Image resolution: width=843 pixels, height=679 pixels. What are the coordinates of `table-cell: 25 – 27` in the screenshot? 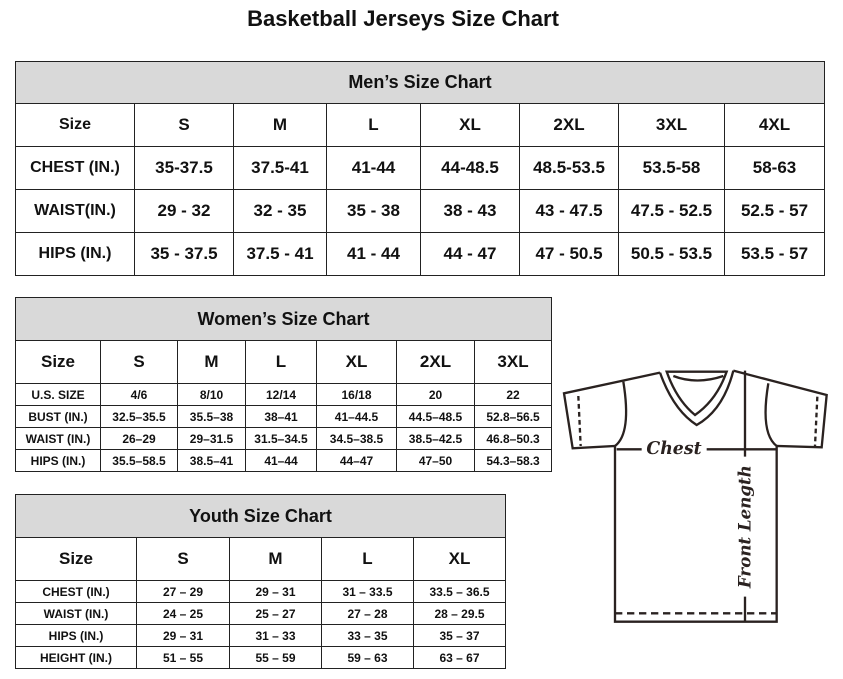 It's located at (275, 613).